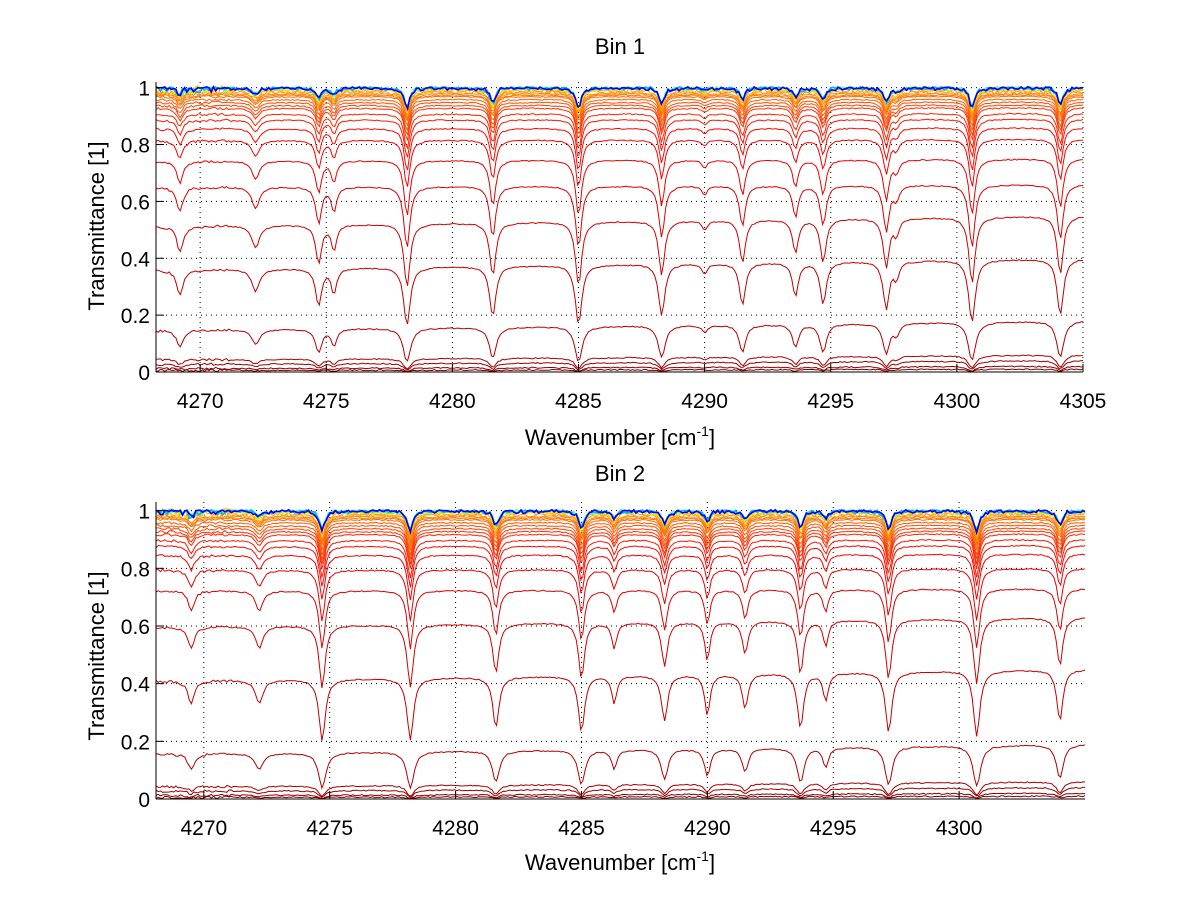  What do you see at coordinates (620, 473) in the screenshot?
I see `plot-title: Bin 2` at bounding box center [620, 473].